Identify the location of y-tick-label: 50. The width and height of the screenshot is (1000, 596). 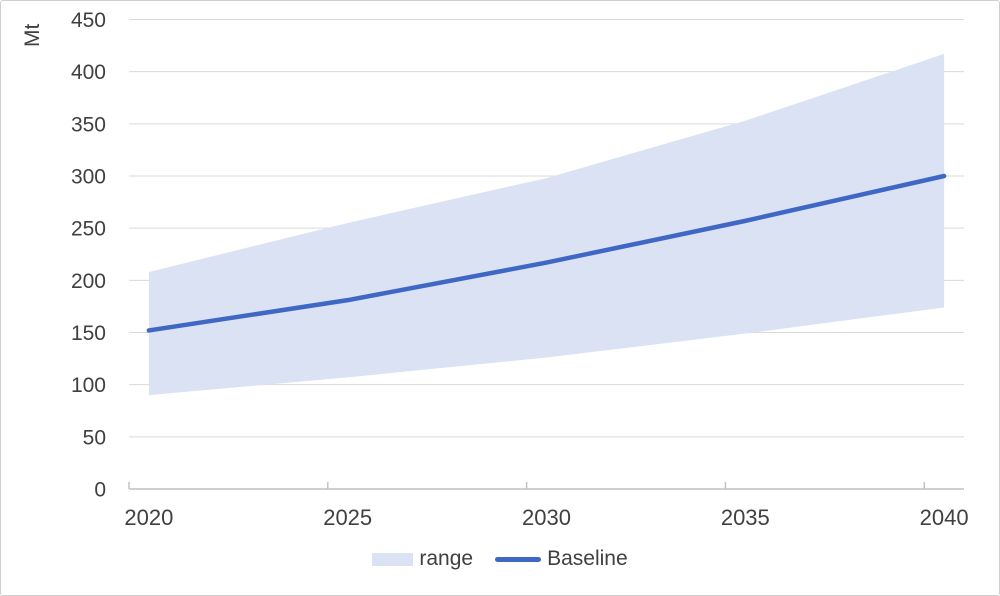
(94, 437).